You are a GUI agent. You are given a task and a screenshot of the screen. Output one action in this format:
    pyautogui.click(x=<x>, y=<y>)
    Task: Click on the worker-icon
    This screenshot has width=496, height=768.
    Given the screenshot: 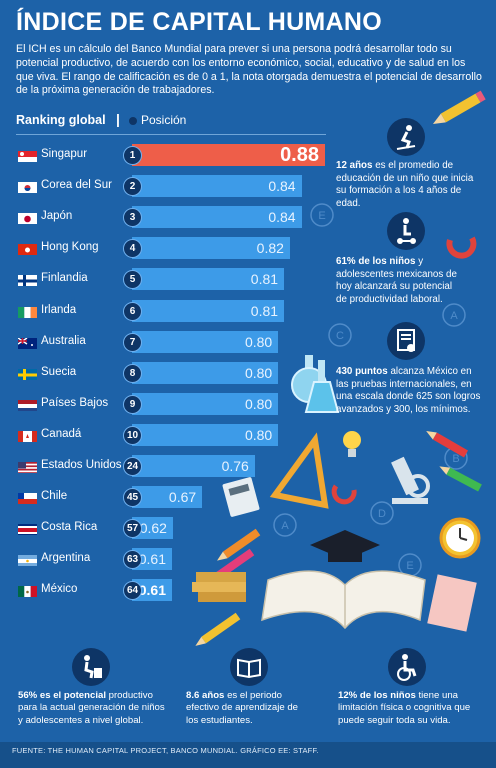 What is the action you would take?
    pyautogui.click(x=91, y=667)
    